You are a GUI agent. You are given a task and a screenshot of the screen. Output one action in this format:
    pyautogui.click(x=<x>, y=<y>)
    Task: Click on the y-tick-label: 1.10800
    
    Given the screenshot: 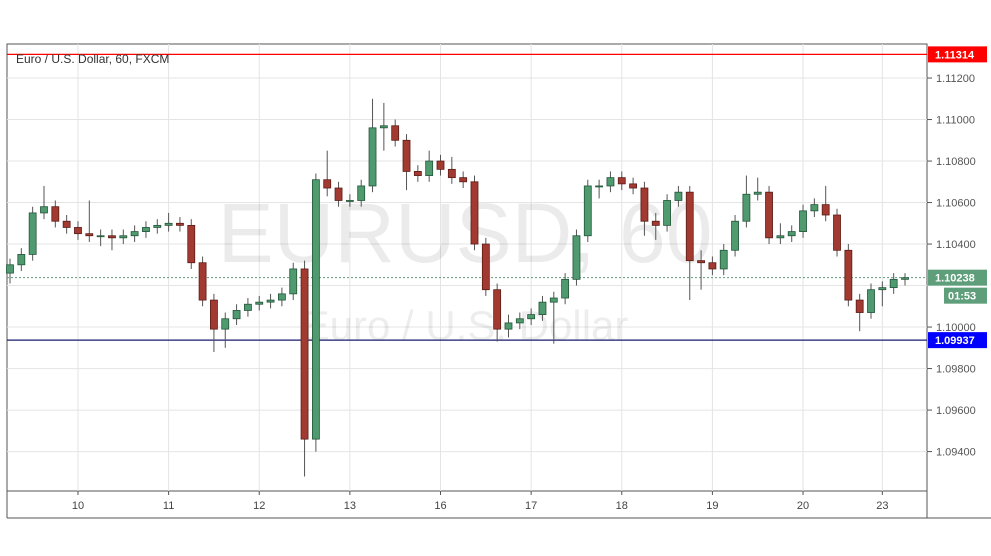 What is the action you would take?
    pyautogui.click(x=956, y=162)
    